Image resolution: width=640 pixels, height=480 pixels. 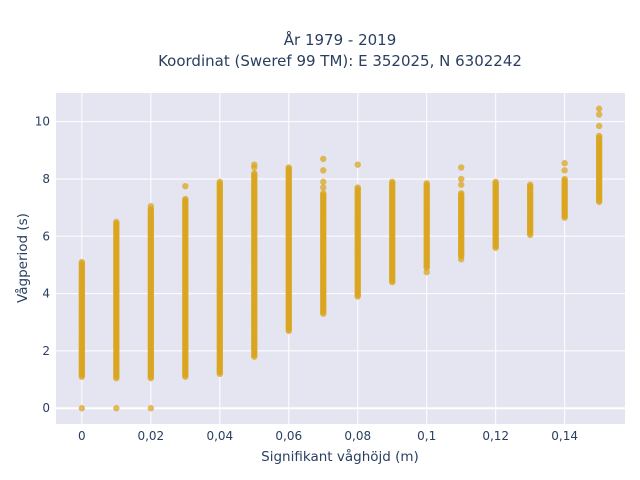 I want to click on y-tick-label: 2, so click(x=46, y=351).